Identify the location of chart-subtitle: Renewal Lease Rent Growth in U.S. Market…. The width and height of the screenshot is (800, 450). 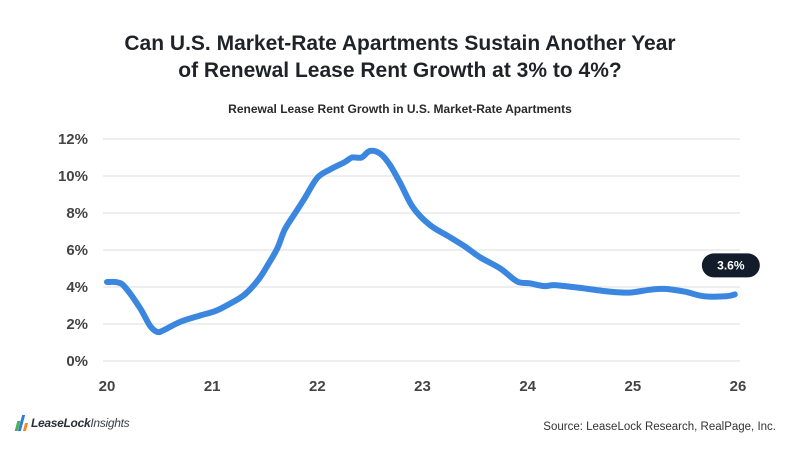
(400, 109).